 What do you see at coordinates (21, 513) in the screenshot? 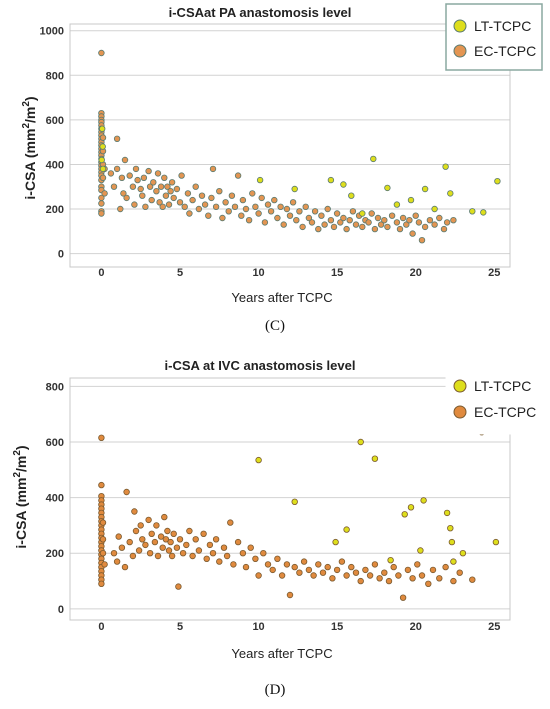
I see `y-axis-label-base: i-CSA (mm` at bounding box center [21, 513].